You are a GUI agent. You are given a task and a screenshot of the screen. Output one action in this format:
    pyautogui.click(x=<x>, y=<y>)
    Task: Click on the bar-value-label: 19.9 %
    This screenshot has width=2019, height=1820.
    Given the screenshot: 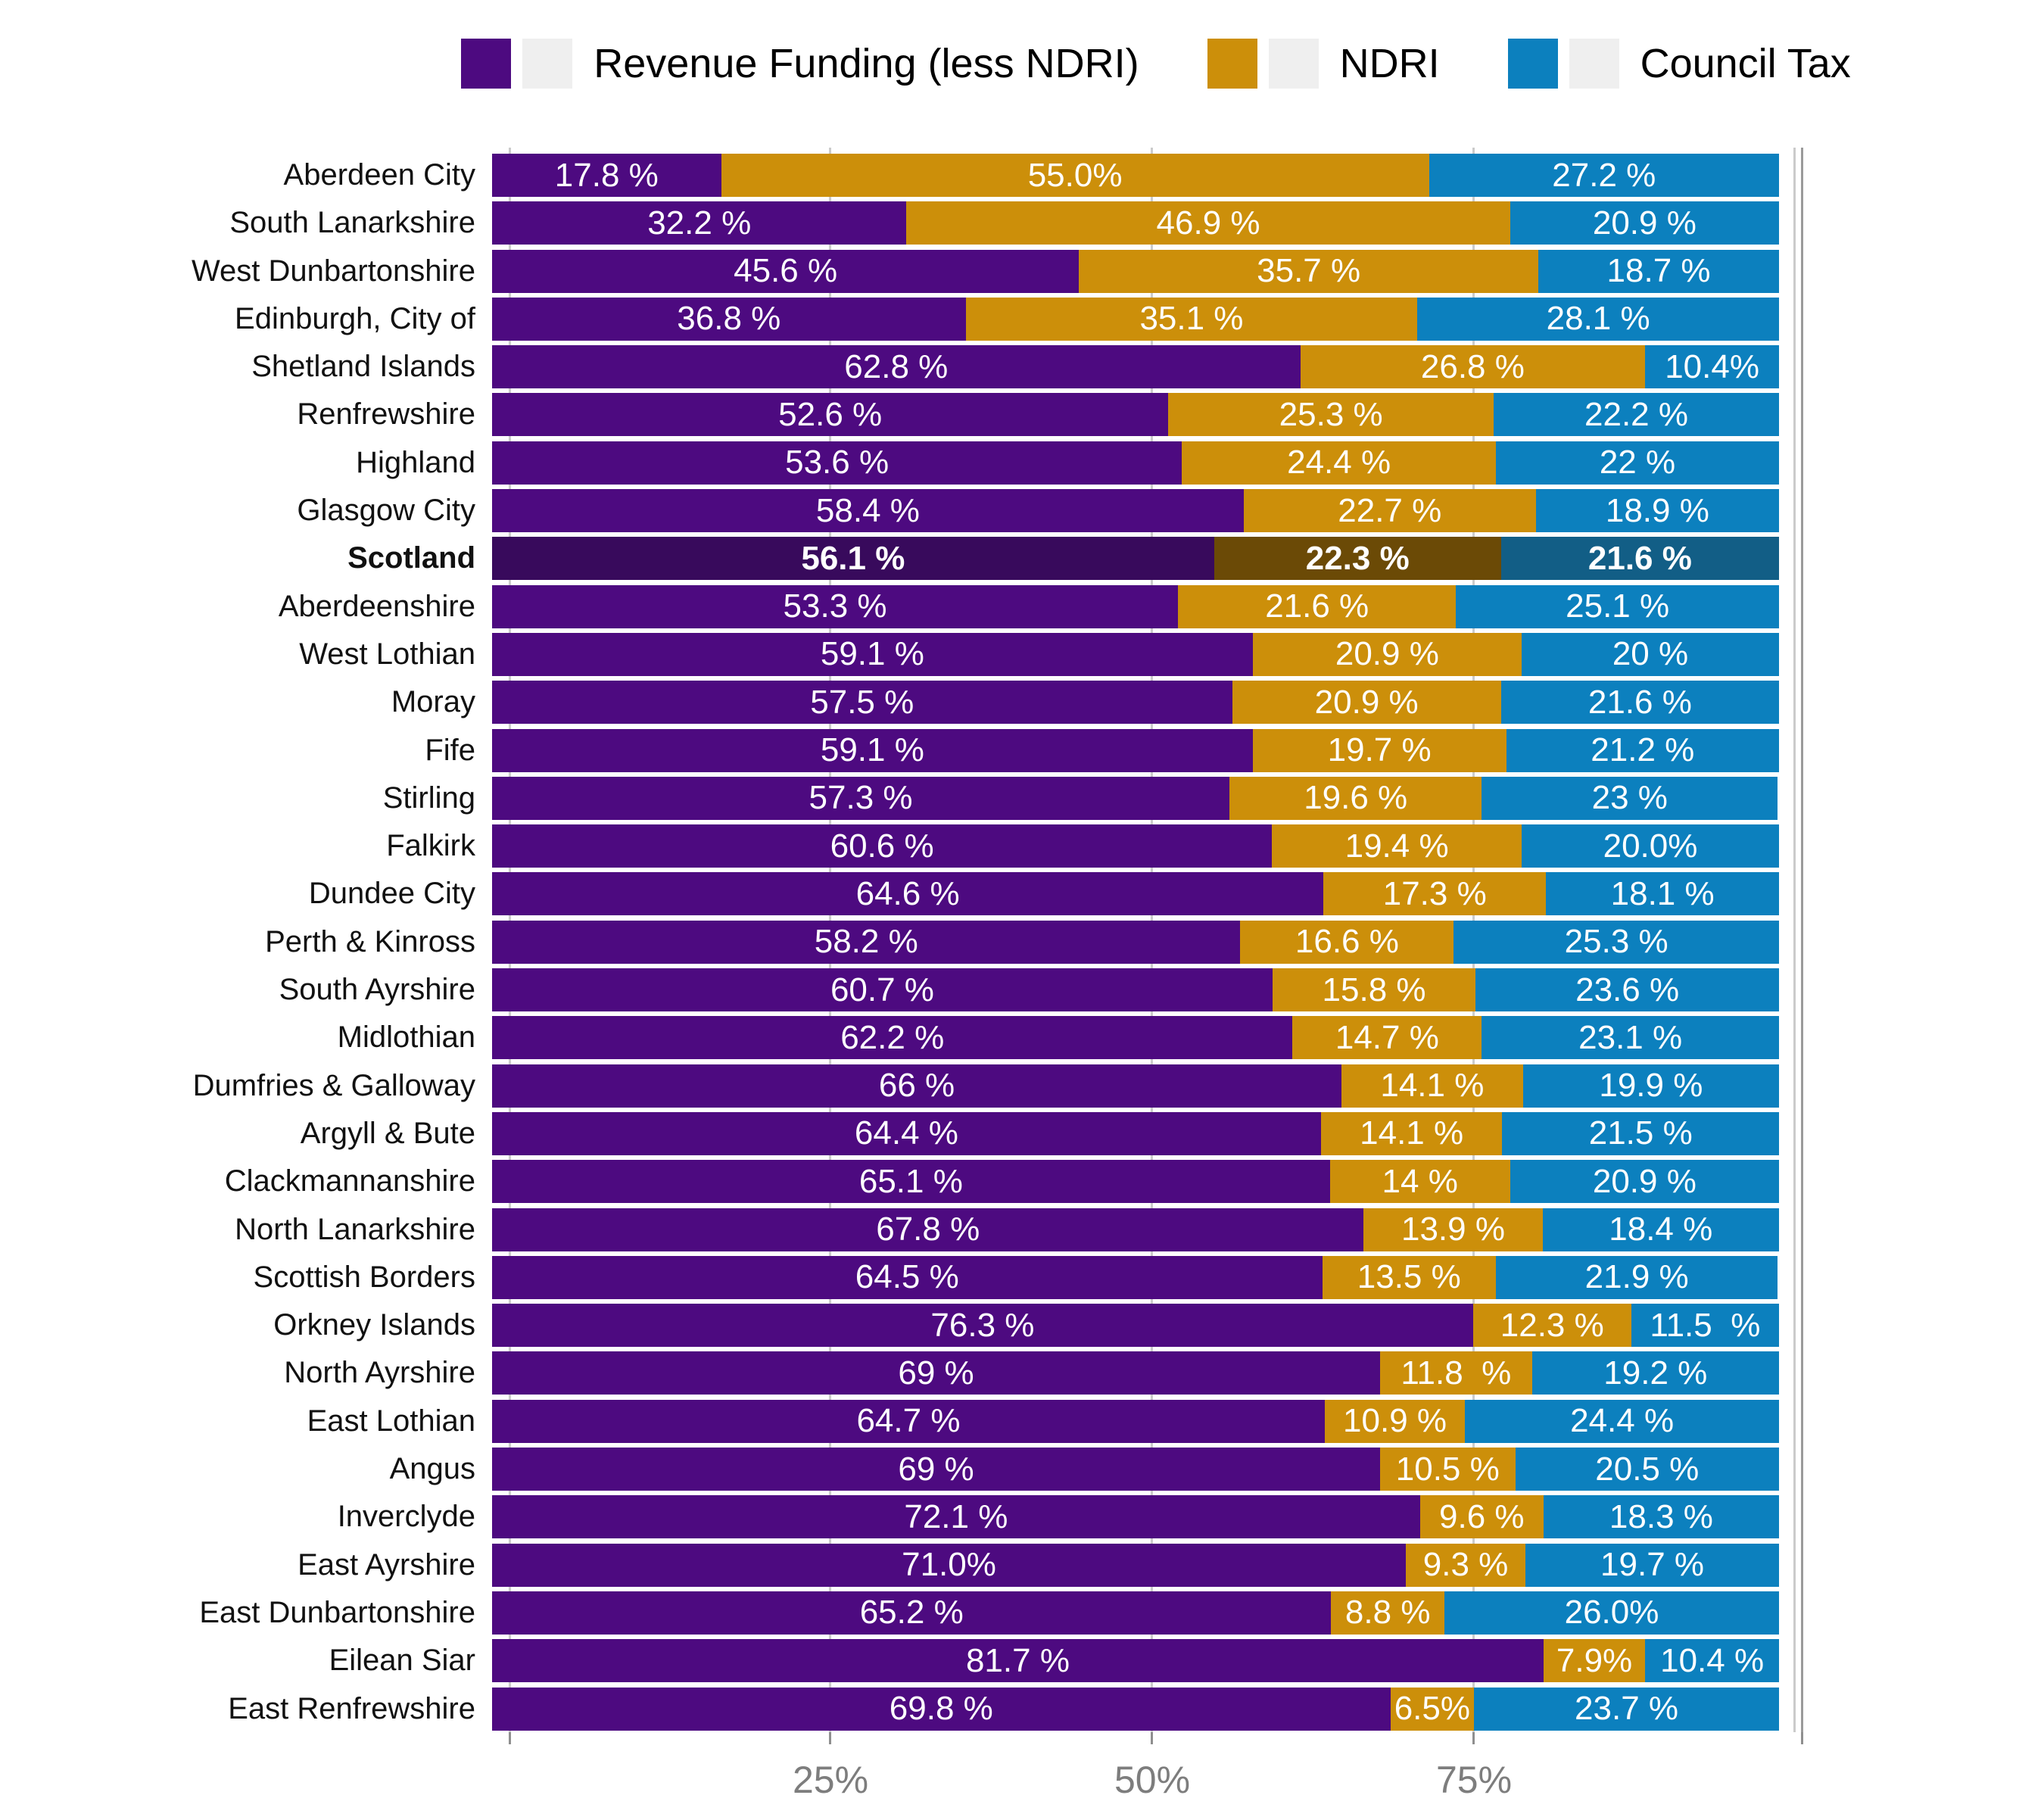 What is the action you would take?
    pyautogui.click(x=1651, y=1086)
    